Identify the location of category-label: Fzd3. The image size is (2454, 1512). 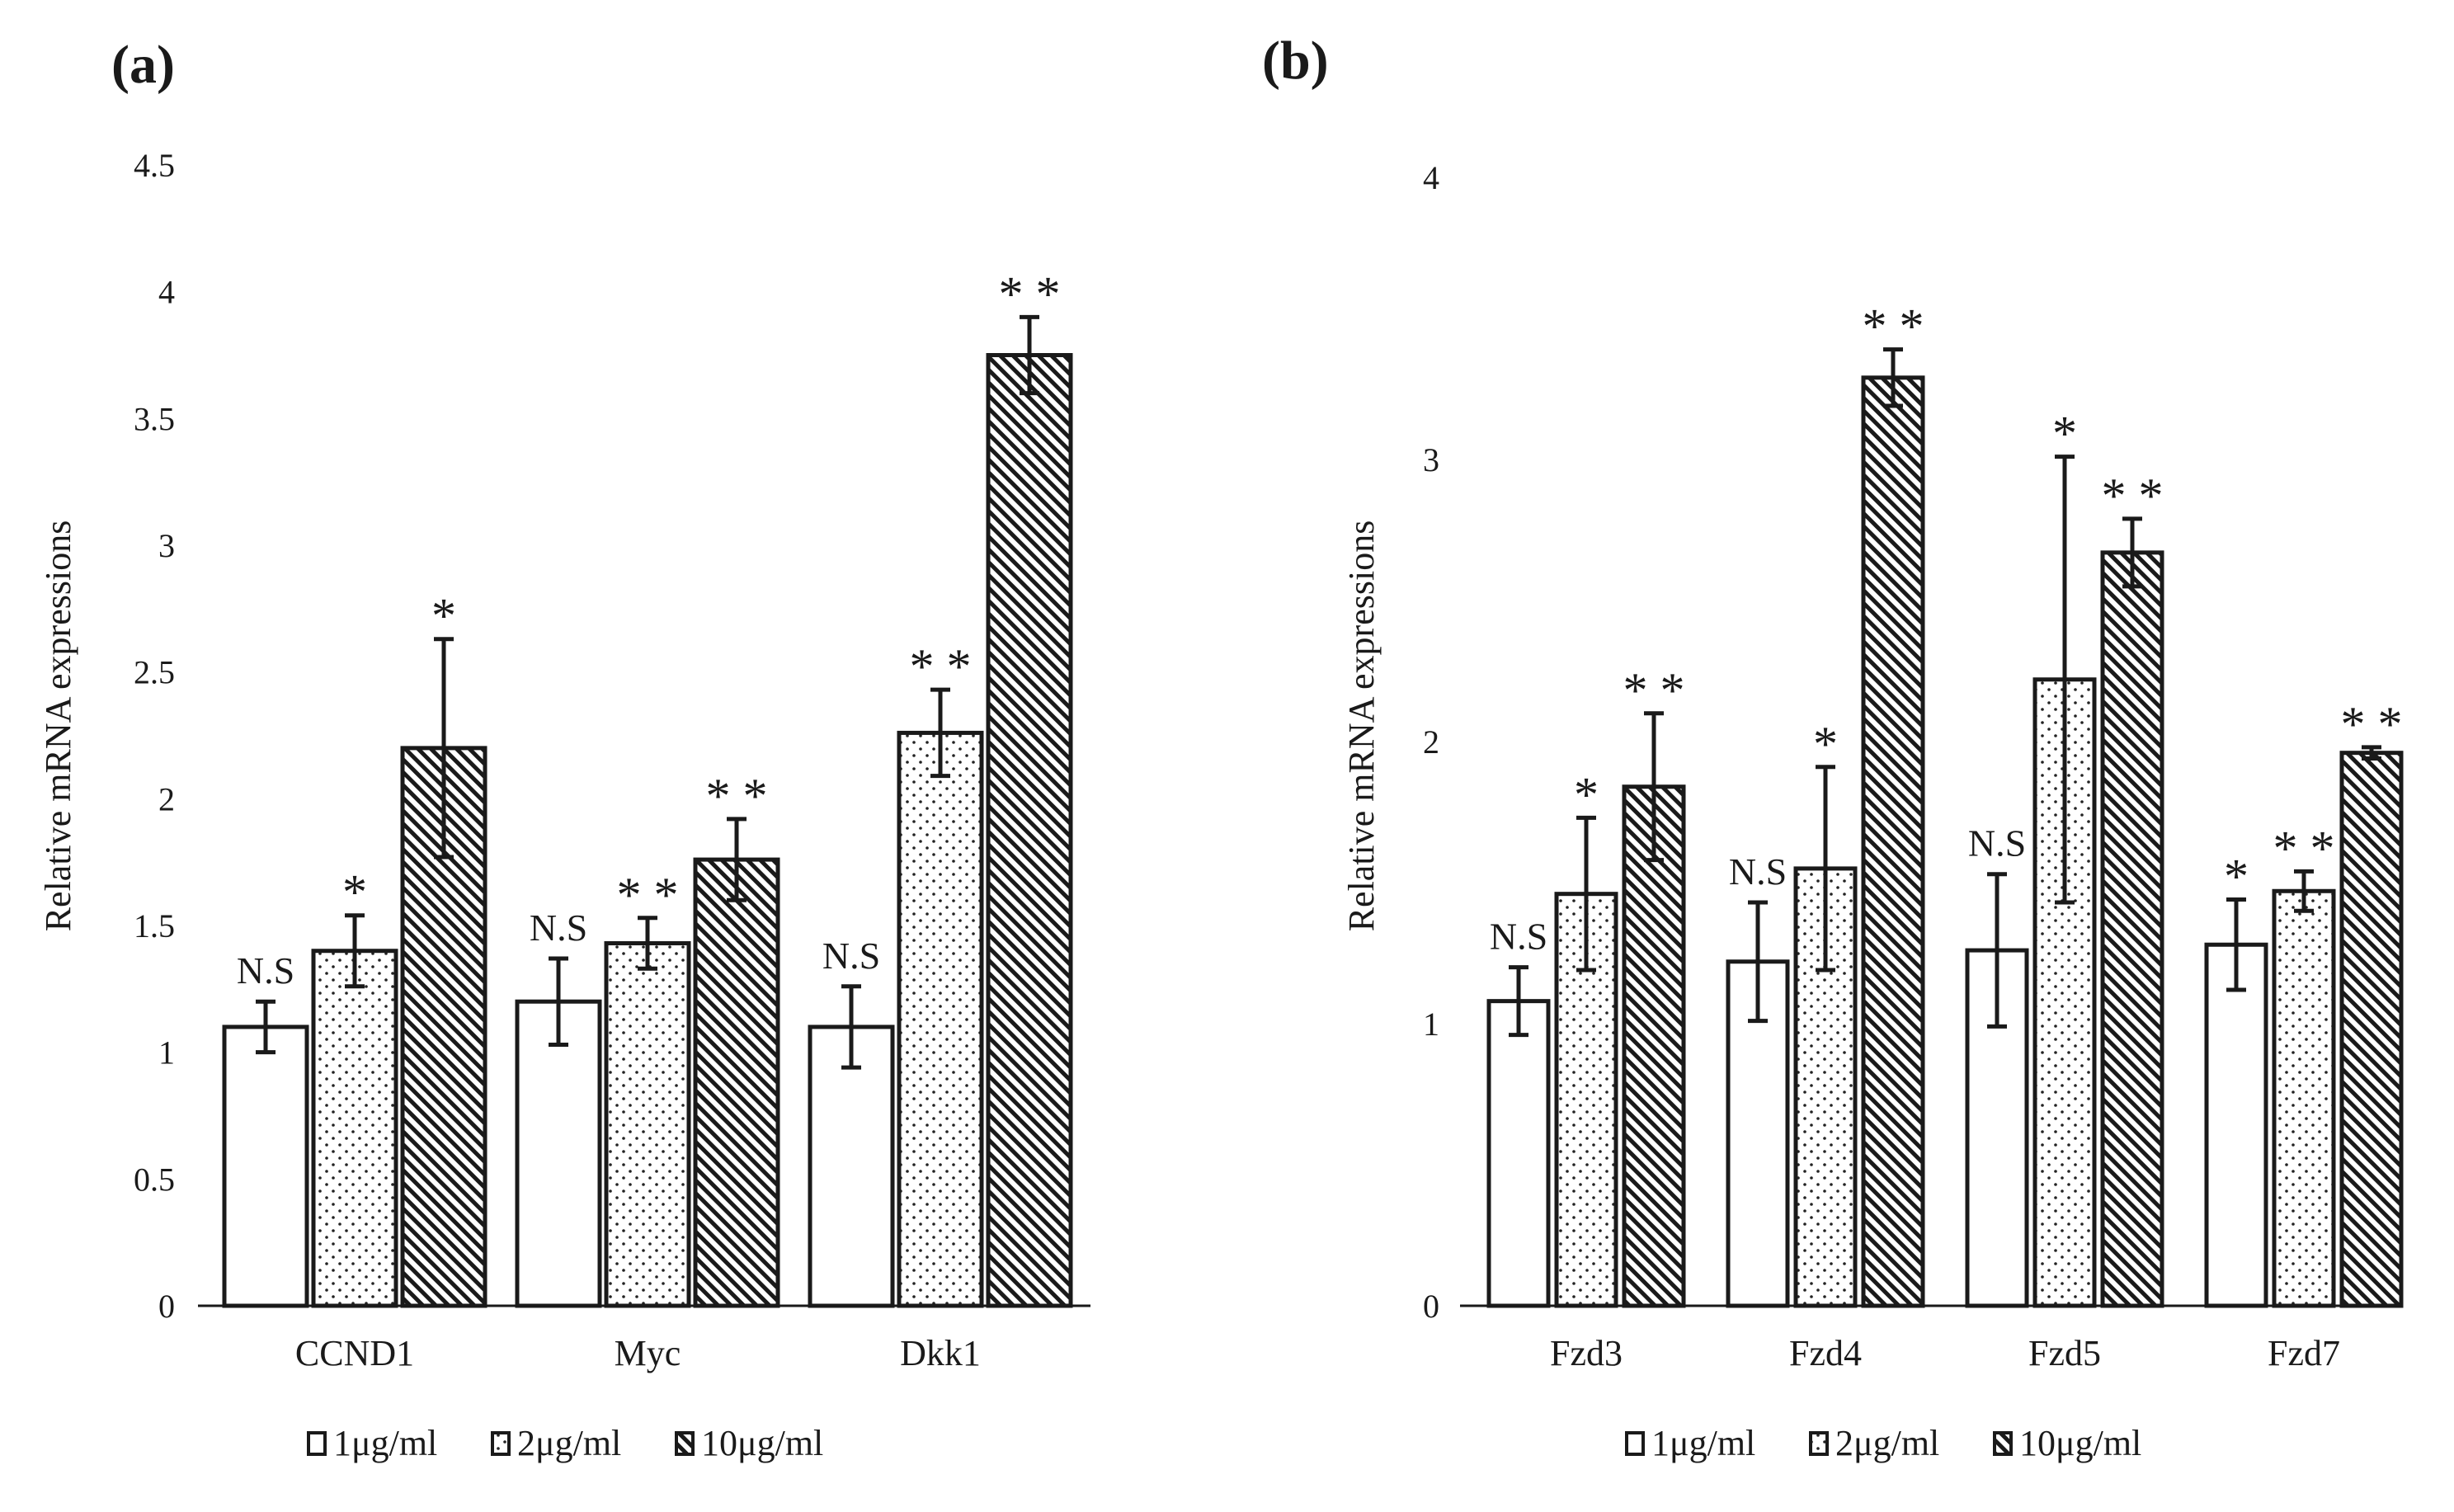
(1587, 1353).